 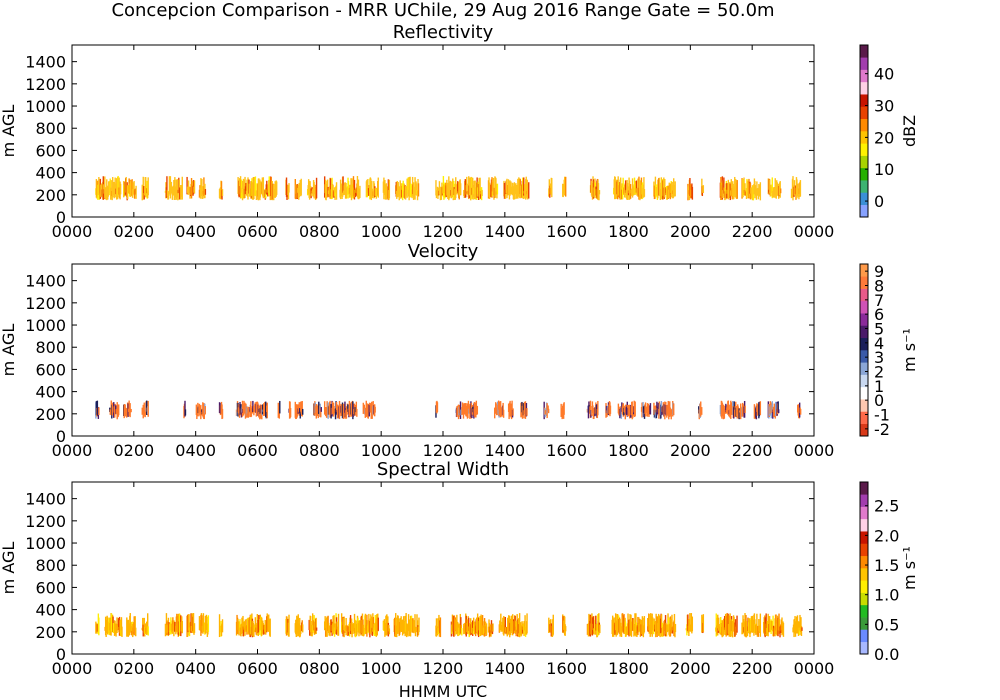 What do you see at coordinates (628, 668) in the screenshot?
I see `x-tick-label: 1800` at bounding box center [628, 668].